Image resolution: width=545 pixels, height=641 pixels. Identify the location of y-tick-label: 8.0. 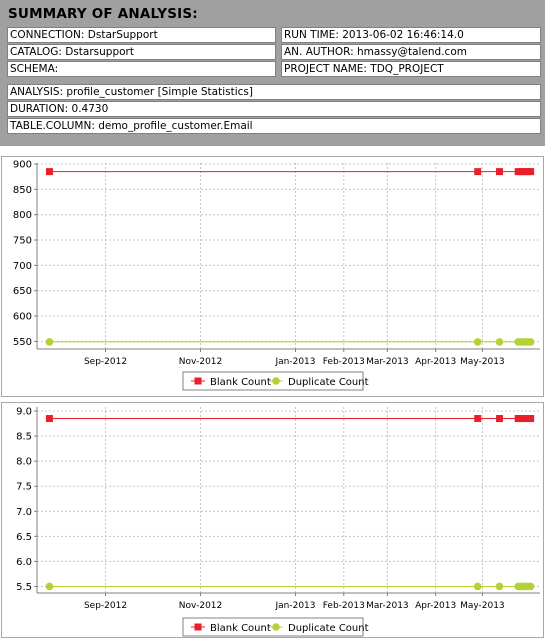
(24, 462).